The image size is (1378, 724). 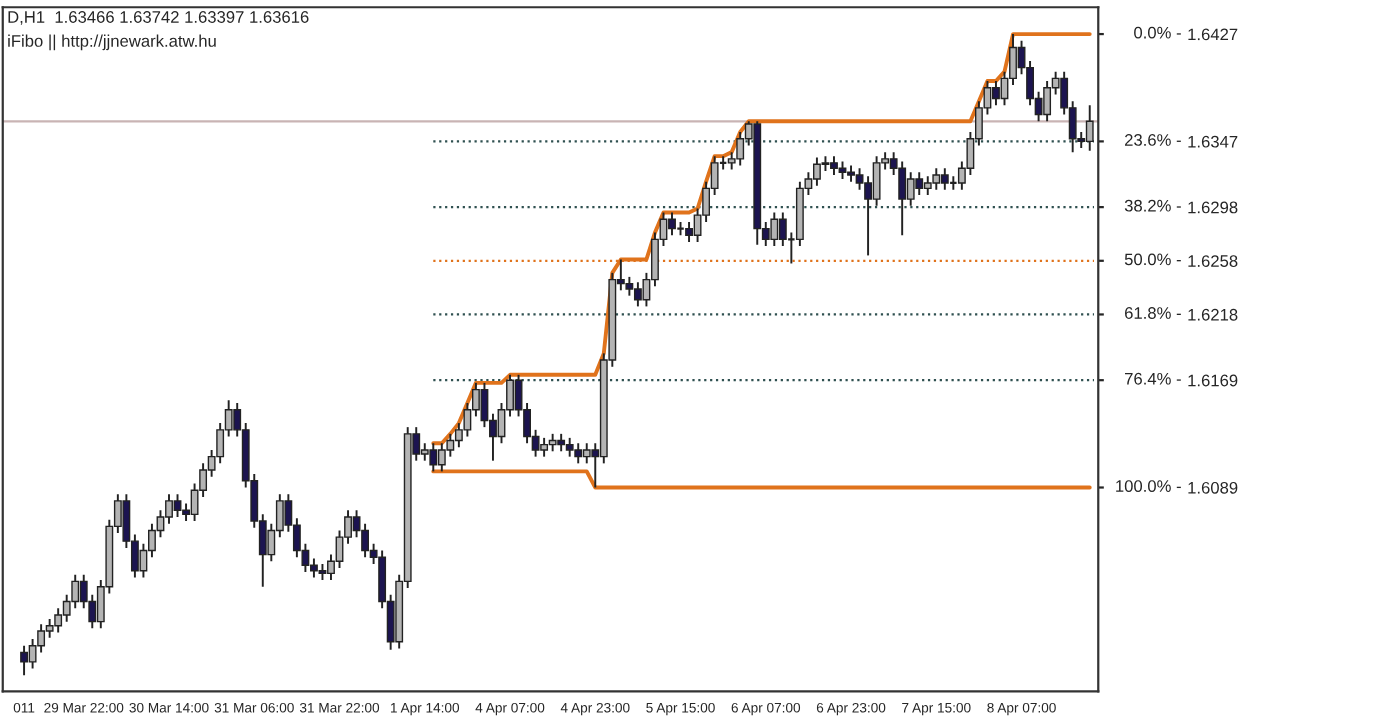 What do you see at coordinates (1213, 380) in the screenshot?
I see `y-tick-label: 1.6169` at bounding box center [1213, 380].